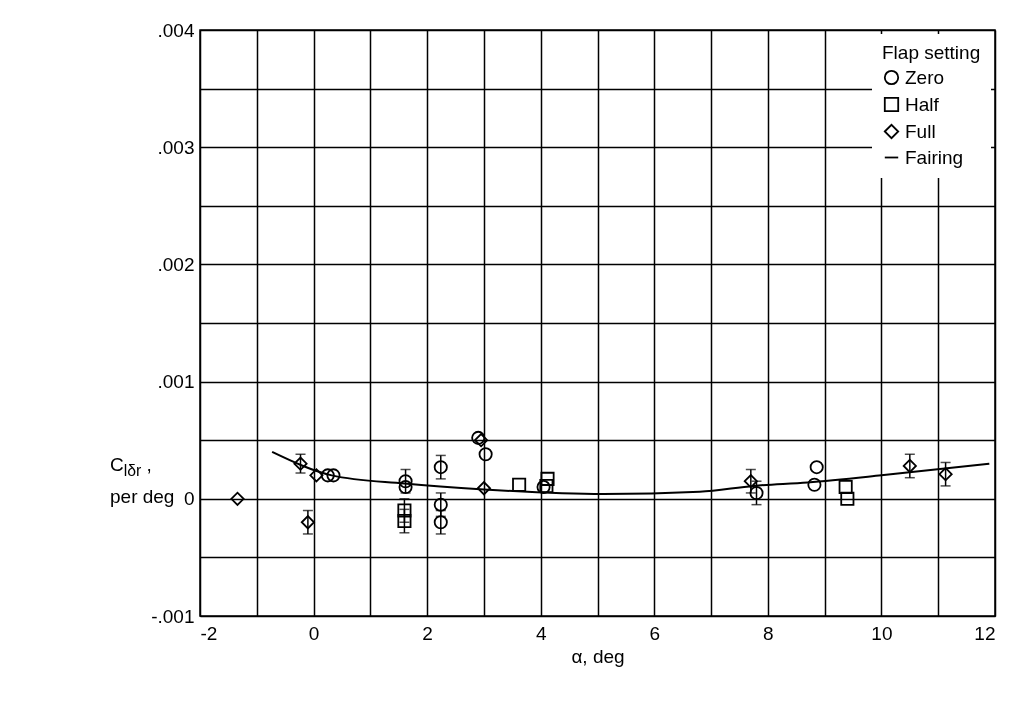  Describe the element at coordinates (920, 131) in the screenshot. I see `legend-label: Full` at that location.